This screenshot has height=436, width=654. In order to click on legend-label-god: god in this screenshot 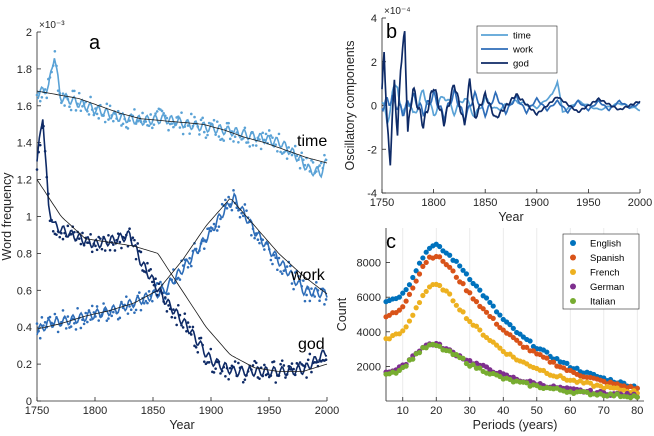, I will do `click(521, 64)`.